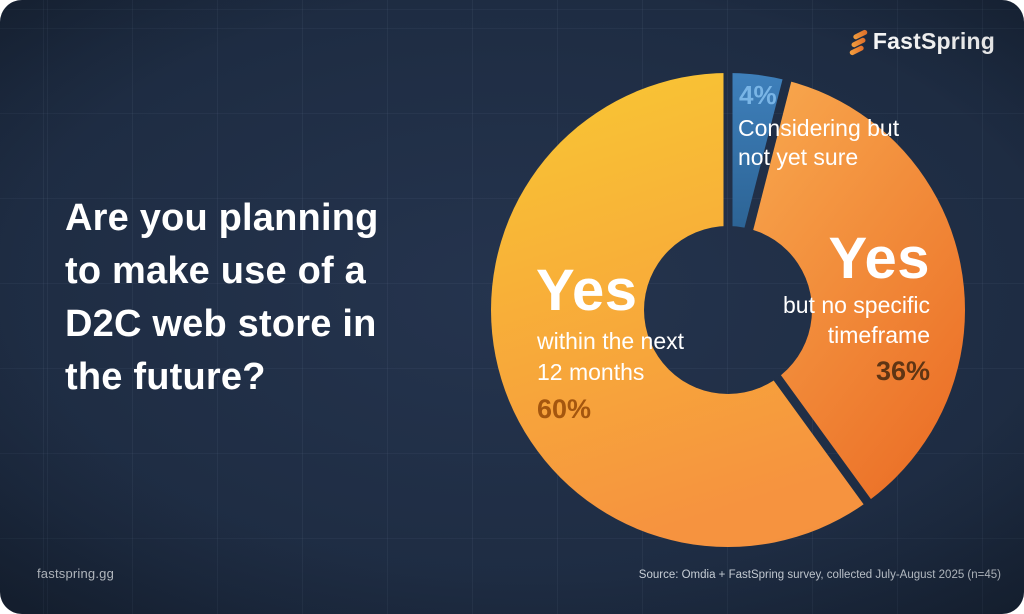 The width and height of the screenshot is (1024, 614). Describe the element at coordinates (933, 41) in the screenshot. I see `fastspring-logo-text: FastSpring` at that location.